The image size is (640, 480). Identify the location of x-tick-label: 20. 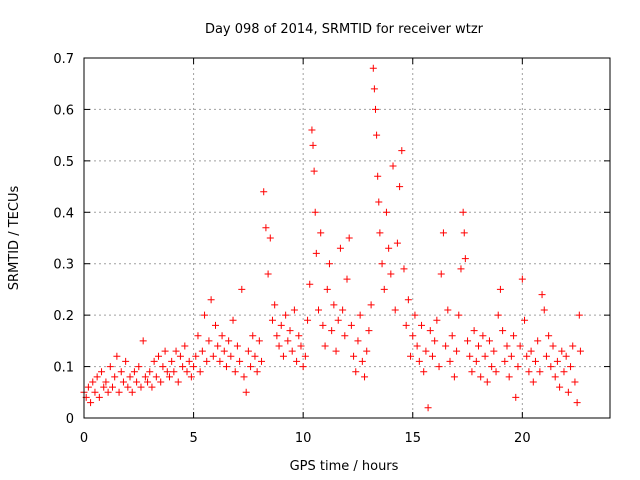
(522, 438).